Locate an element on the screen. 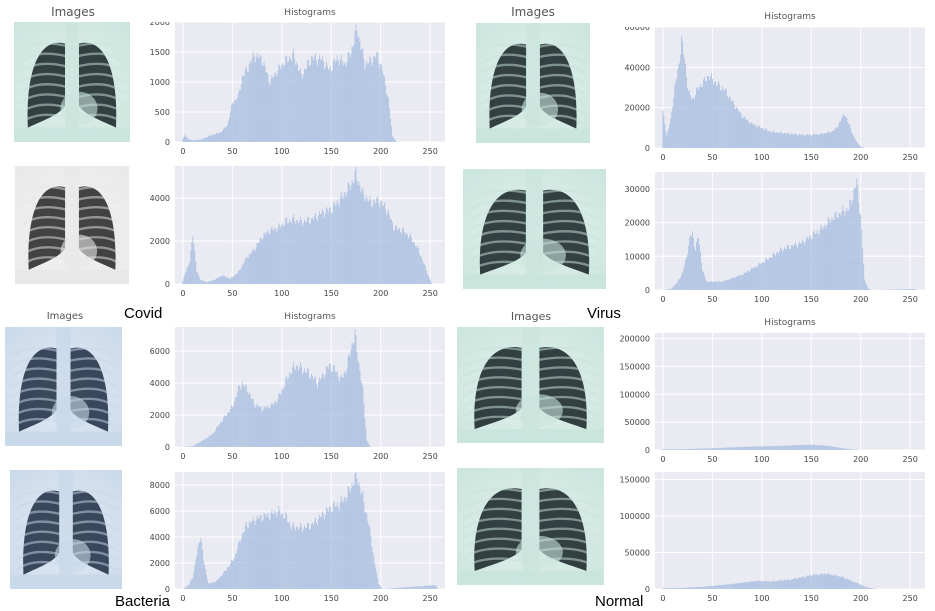  xray-image is located at coordinates (72, 225).